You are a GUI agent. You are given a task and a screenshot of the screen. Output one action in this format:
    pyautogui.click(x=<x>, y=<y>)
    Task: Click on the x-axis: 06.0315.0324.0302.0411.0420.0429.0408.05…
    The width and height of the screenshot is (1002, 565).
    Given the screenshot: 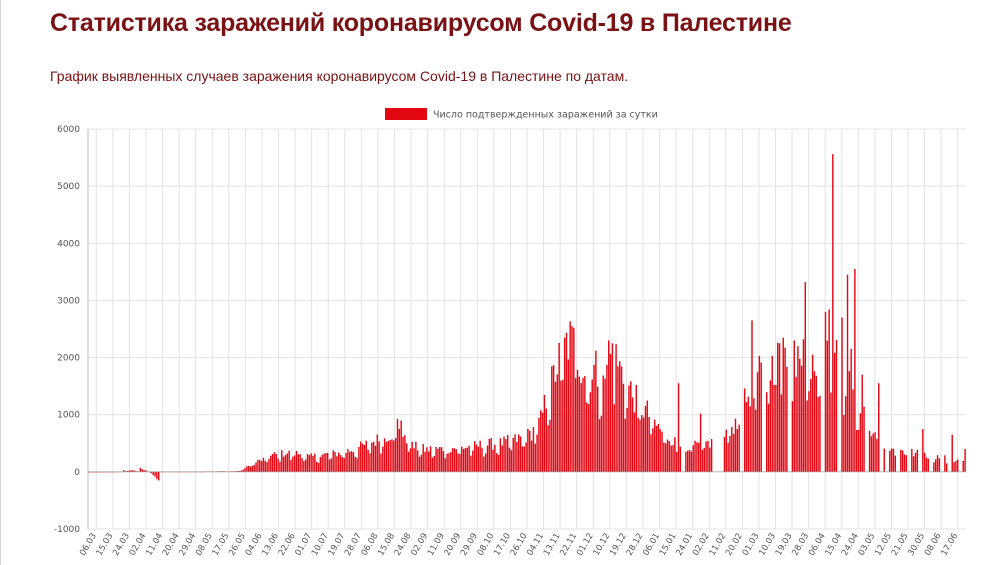 What is the action you would take?
    pyautogui.click(x=519, y=545)
    